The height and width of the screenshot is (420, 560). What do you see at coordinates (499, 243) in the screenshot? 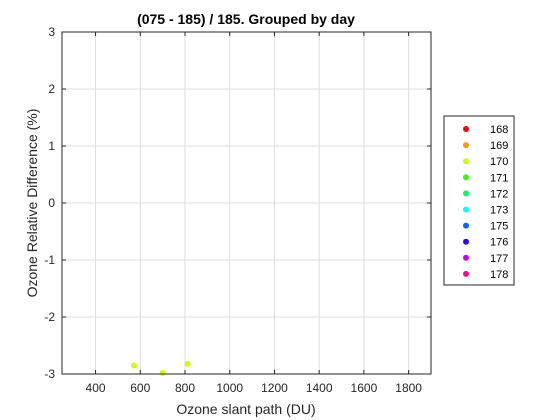
I see `legend-label-176: 176` at bounding box center [499, 243].